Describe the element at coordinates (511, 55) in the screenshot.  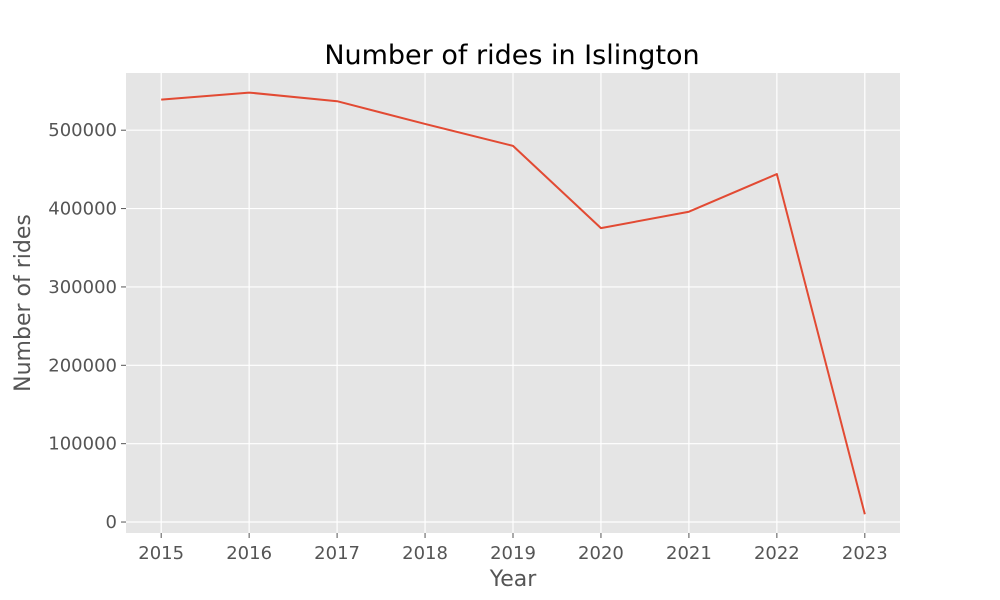
I see `chart-title: Number of rides in Islington` at that location.